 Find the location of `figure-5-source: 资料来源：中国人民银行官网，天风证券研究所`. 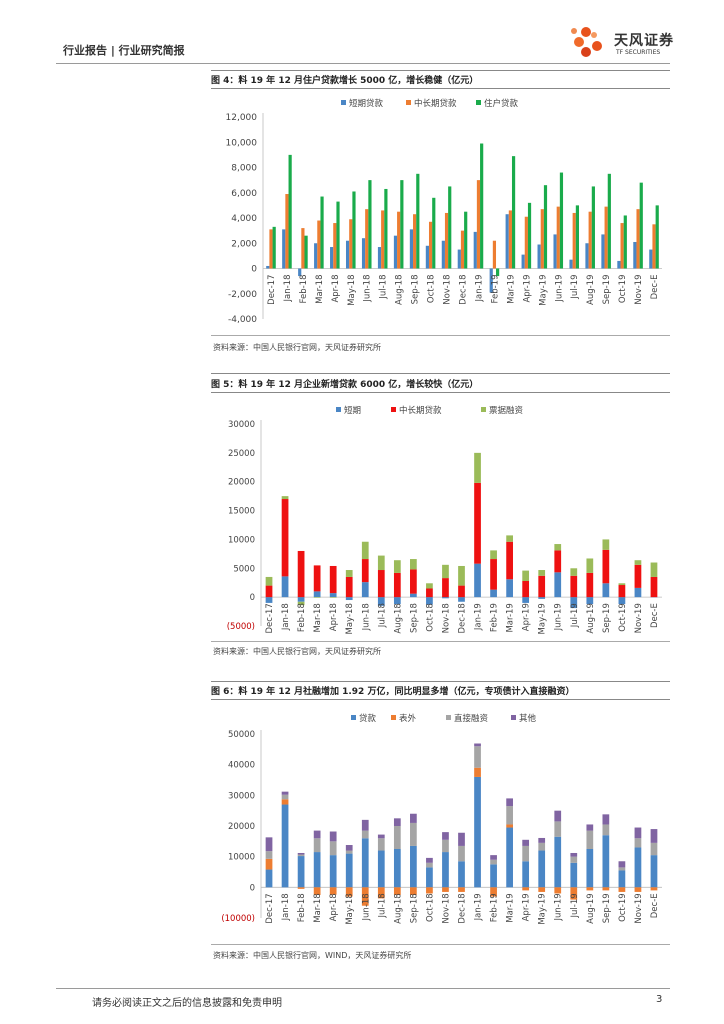

figure-5-source: 资料来源：中国人民银行官网，天风证券研究所 is located at coordinates (297, 651).